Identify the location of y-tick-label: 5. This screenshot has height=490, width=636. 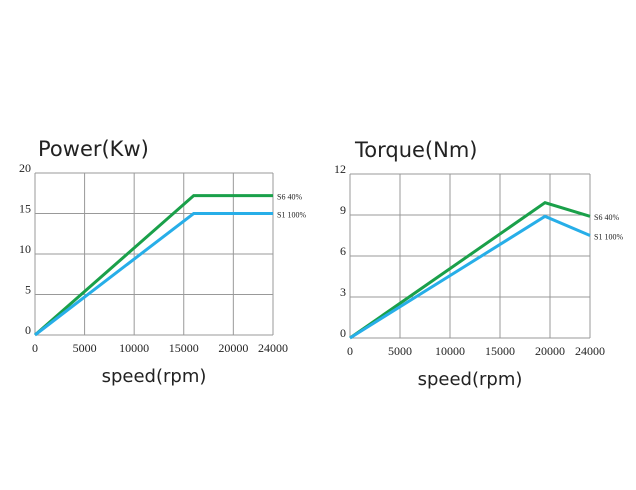
(28, 289).